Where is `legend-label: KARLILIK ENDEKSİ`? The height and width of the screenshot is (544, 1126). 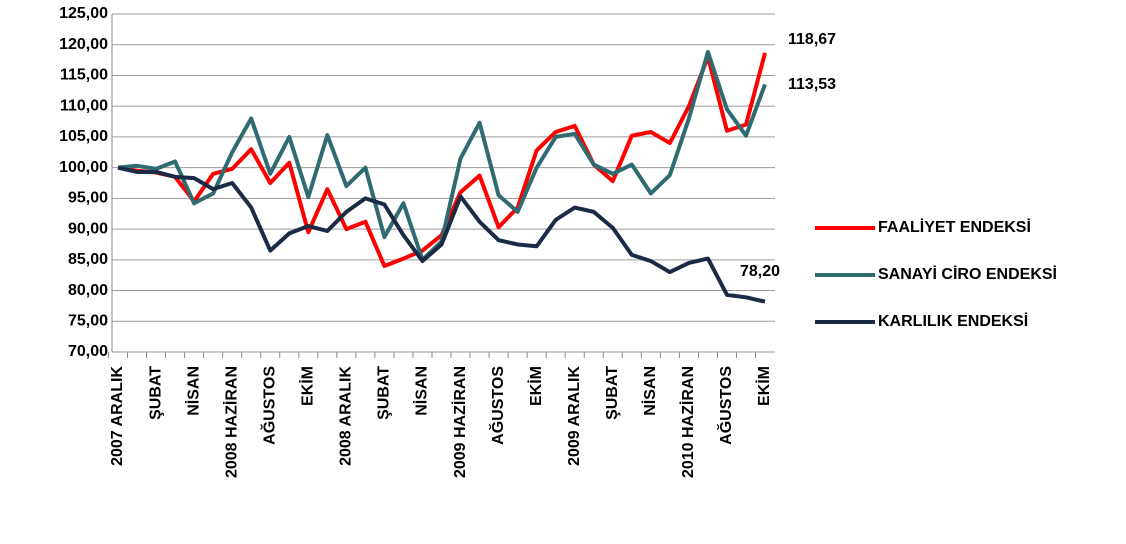
legend-label: KARLILIK ENDEKSİ is located at coordinates (953, 321).